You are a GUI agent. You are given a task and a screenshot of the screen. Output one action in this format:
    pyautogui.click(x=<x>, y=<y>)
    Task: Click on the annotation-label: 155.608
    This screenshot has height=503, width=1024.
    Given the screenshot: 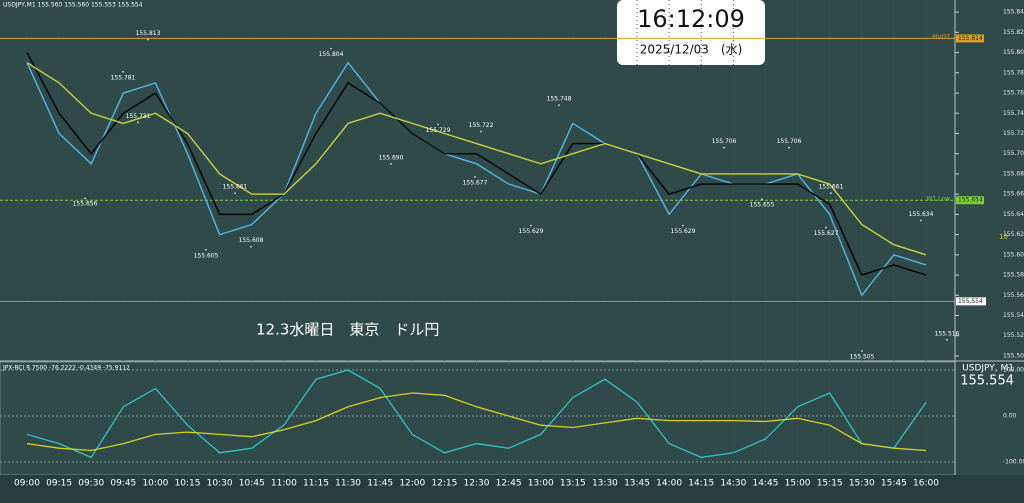 What is the action you would take?
    pyautogui.click(x=251, y=240)
    